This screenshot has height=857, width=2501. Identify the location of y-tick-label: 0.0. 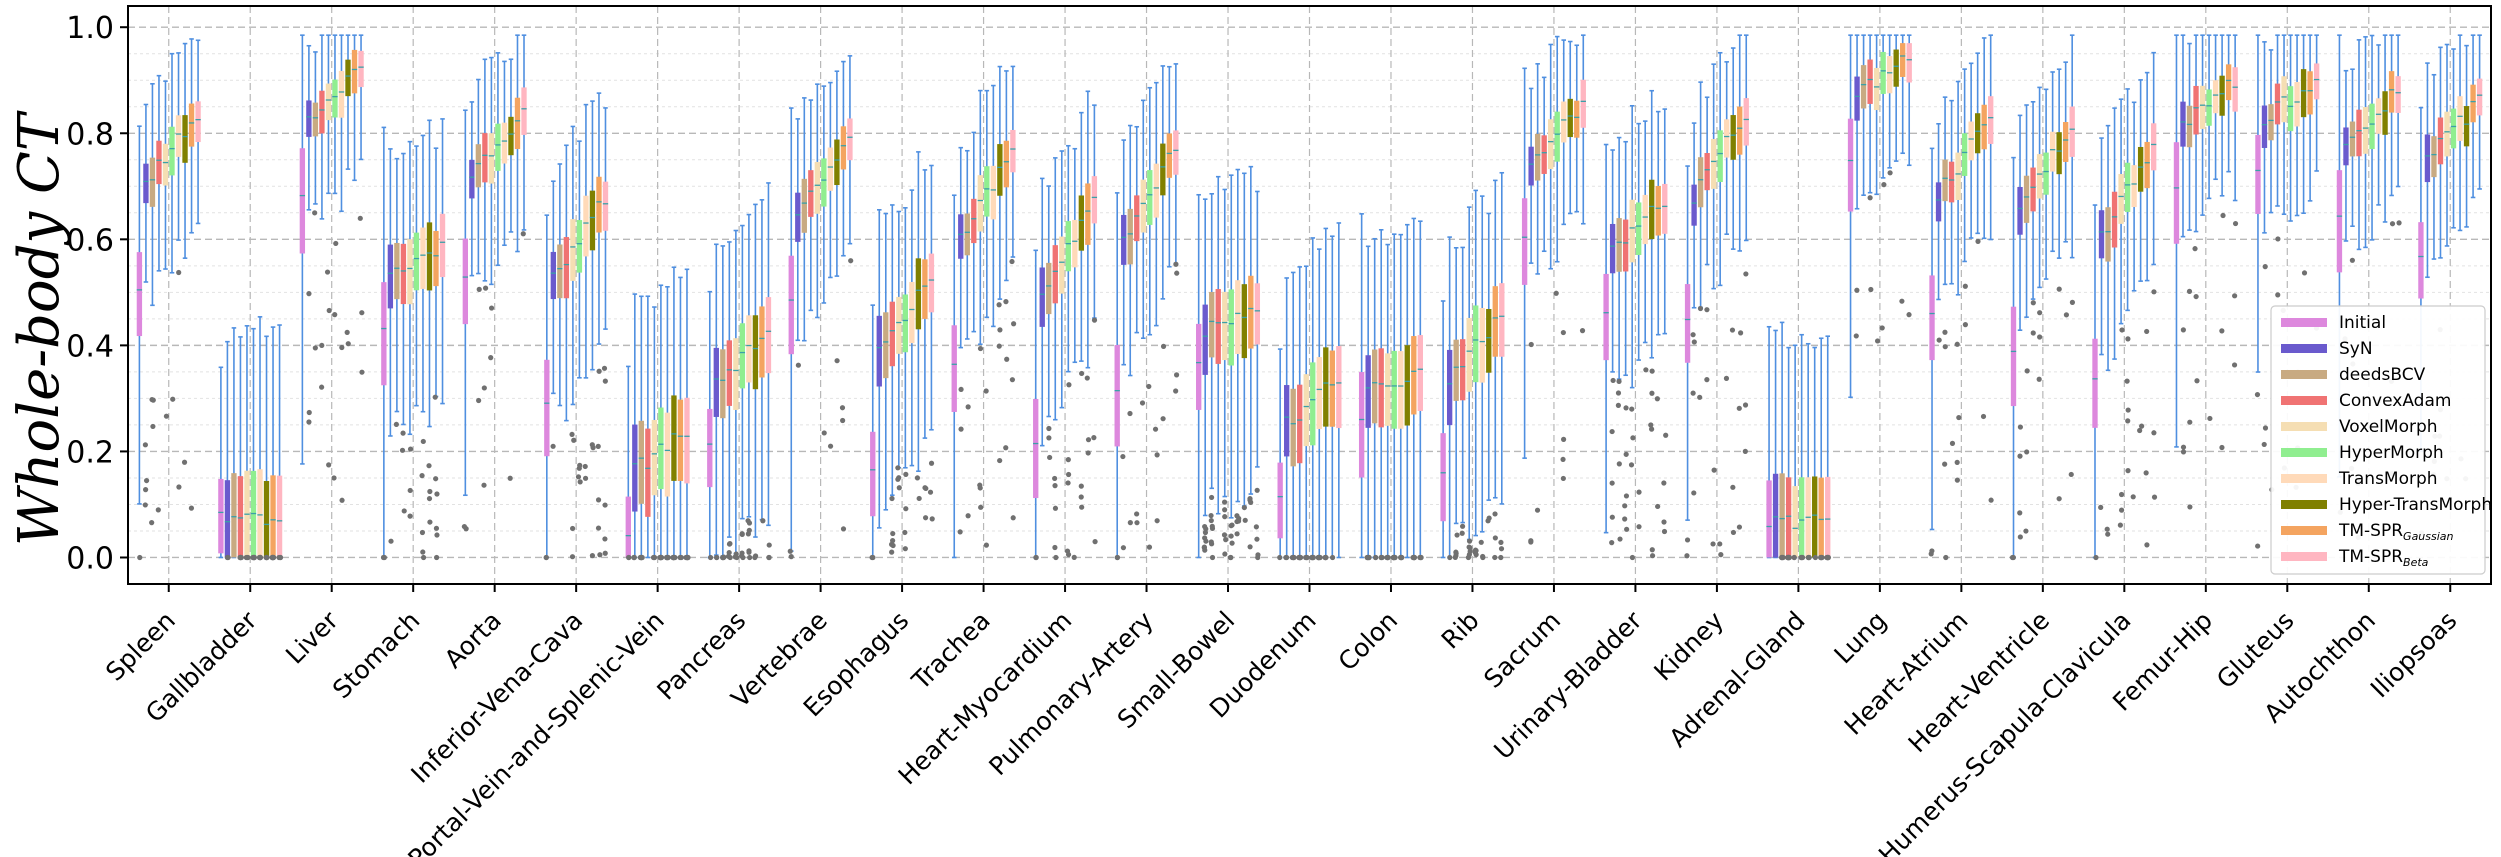
(90, 558).